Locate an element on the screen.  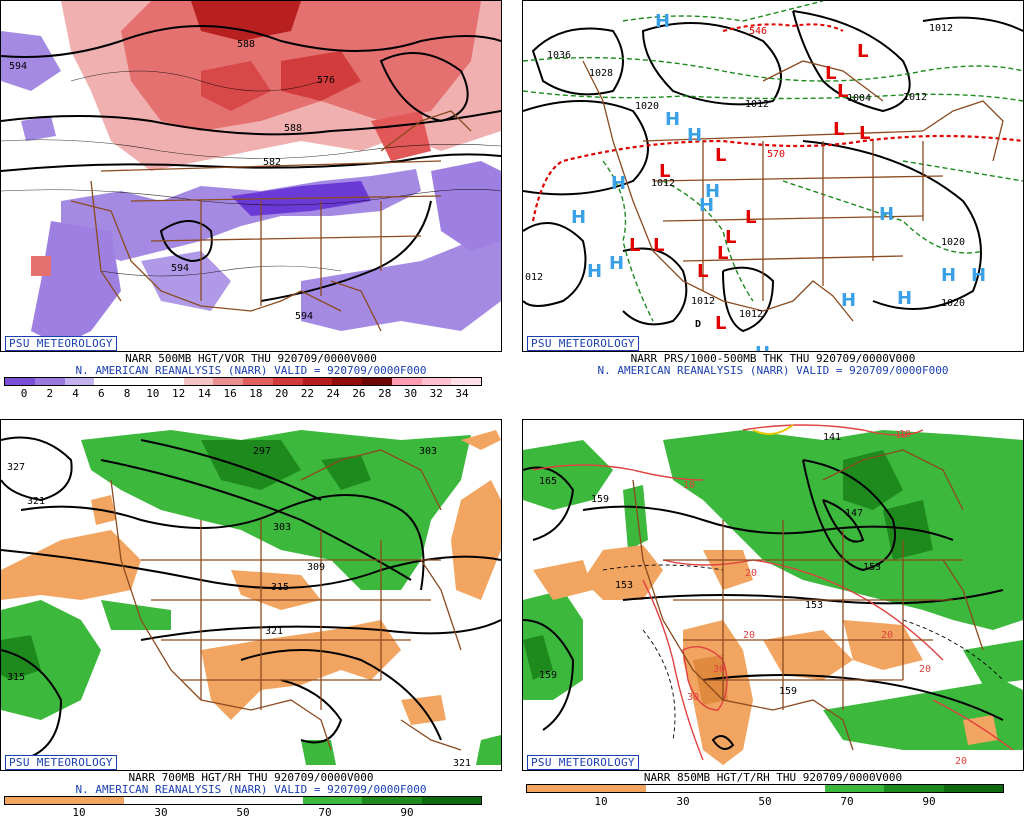
contour-label-594-s: 594 is located at coordinates (304, 316).